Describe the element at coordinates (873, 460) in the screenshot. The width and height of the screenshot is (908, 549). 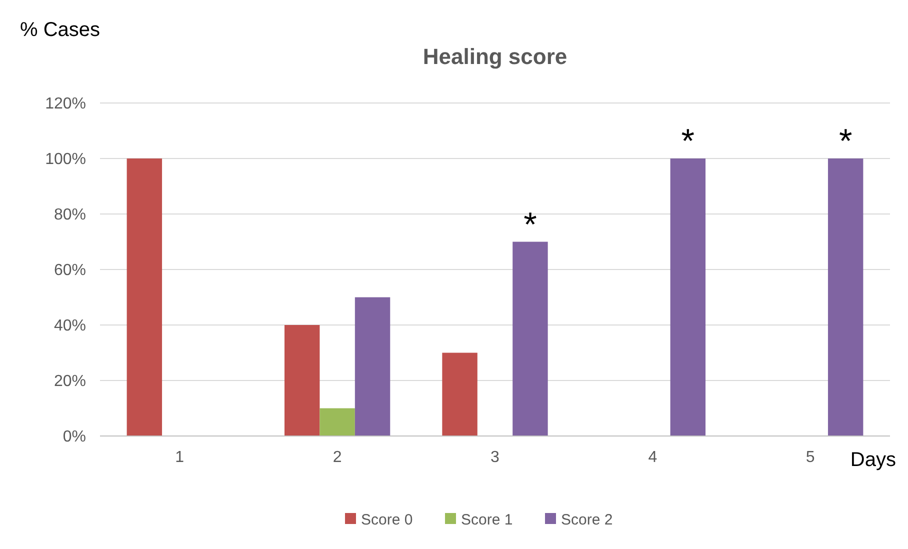
I see `x-axis-title: Days` at that location.